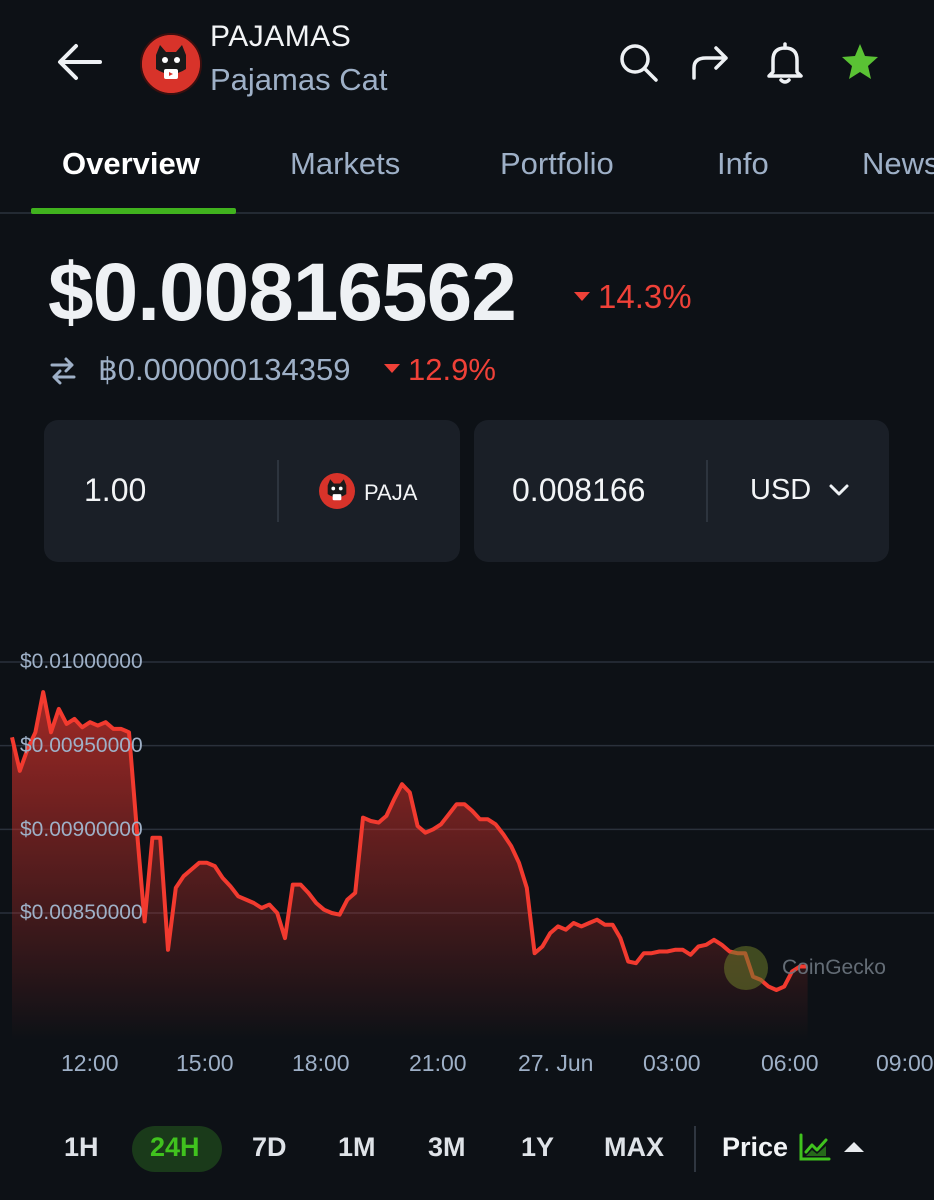  Describe the element at coordinates (746, 968) in the screenshot. I see `coingecko-logo-icon` at that location.